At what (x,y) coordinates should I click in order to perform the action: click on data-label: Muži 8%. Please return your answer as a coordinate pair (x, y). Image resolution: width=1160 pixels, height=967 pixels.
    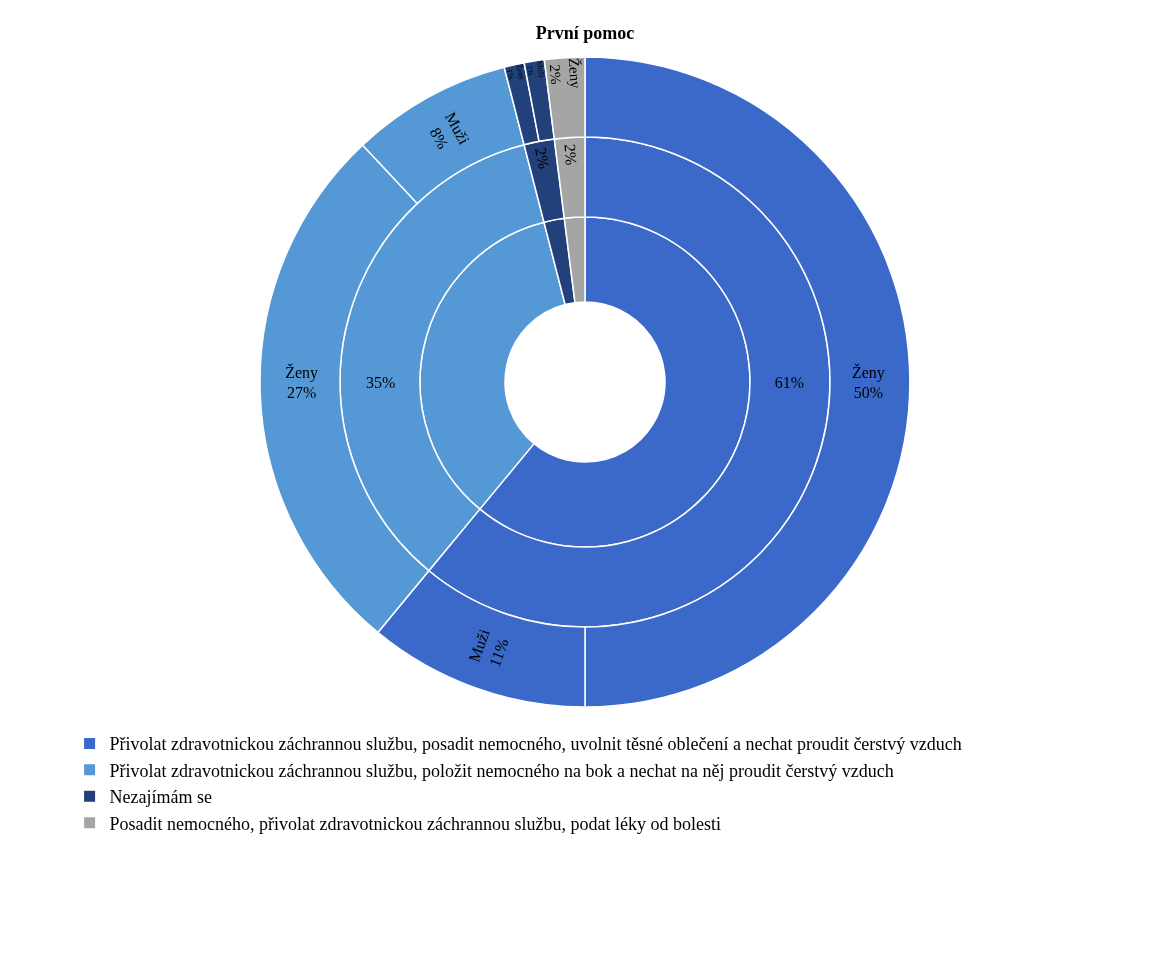
    Looking at the image, I should click on (450, 130).